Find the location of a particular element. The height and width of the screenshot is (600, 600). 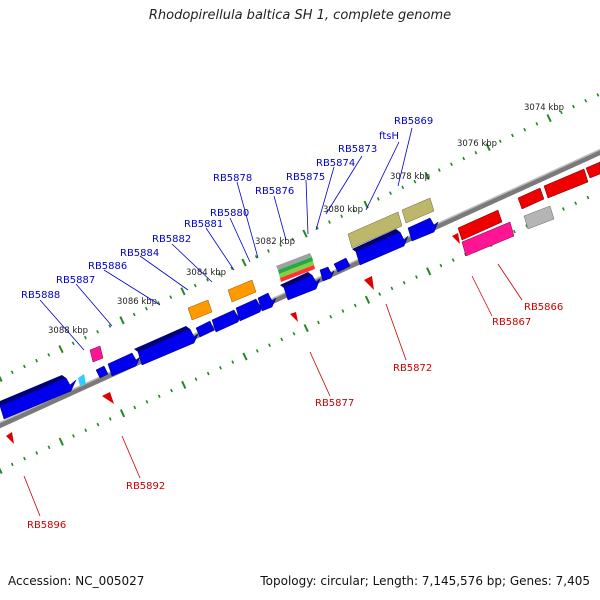

gene-grey is located at coordinates (539, 217).